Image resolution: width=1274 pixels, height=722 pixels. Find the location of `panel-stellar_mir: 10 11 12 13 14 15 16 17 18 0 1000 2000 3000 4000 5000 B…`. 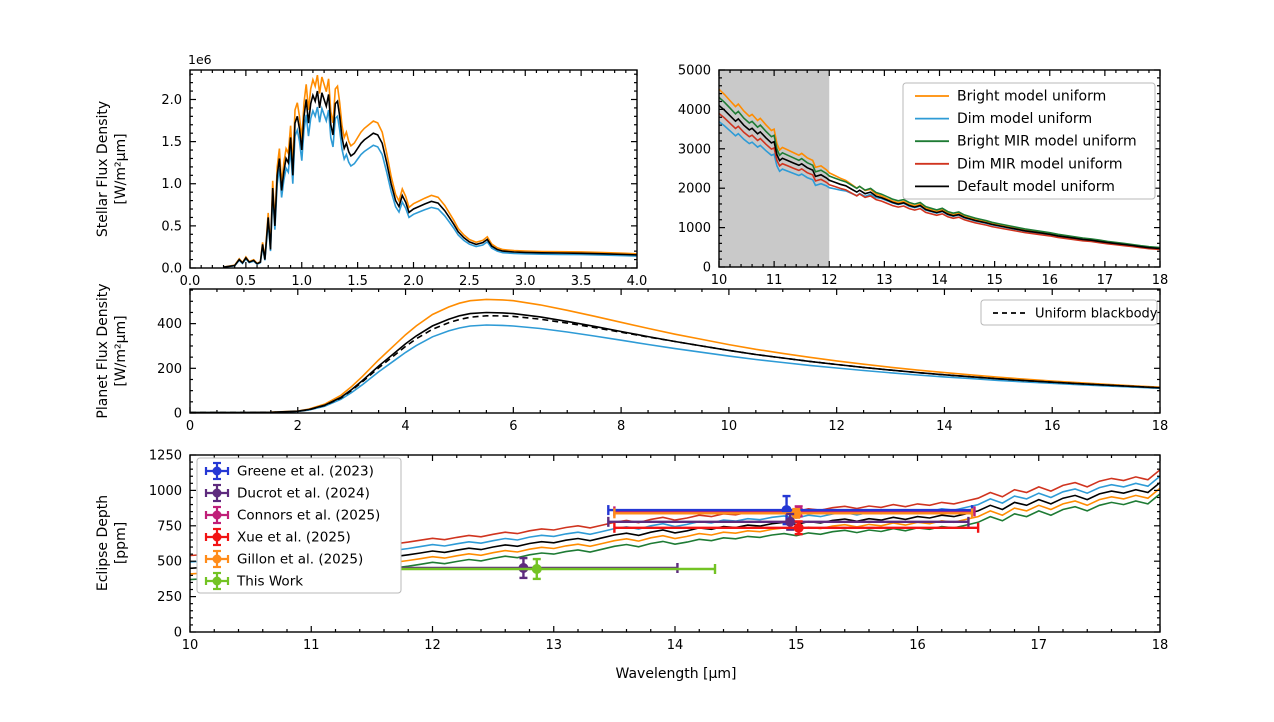

panel-stellar_mir: 10 11 12 13 14 15 16 17 18 0 1000 2000 3000 4000 5000 B… is located at coordinates (923, 176).